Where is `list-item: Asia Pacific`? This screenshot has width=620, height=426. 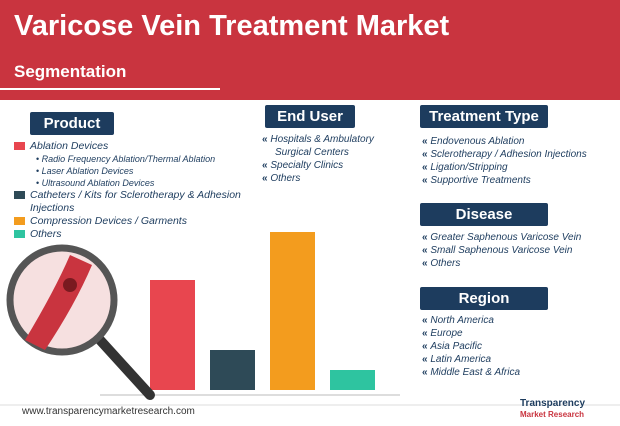 list-item: Asia Pacific is located at coordinates (519, 346).